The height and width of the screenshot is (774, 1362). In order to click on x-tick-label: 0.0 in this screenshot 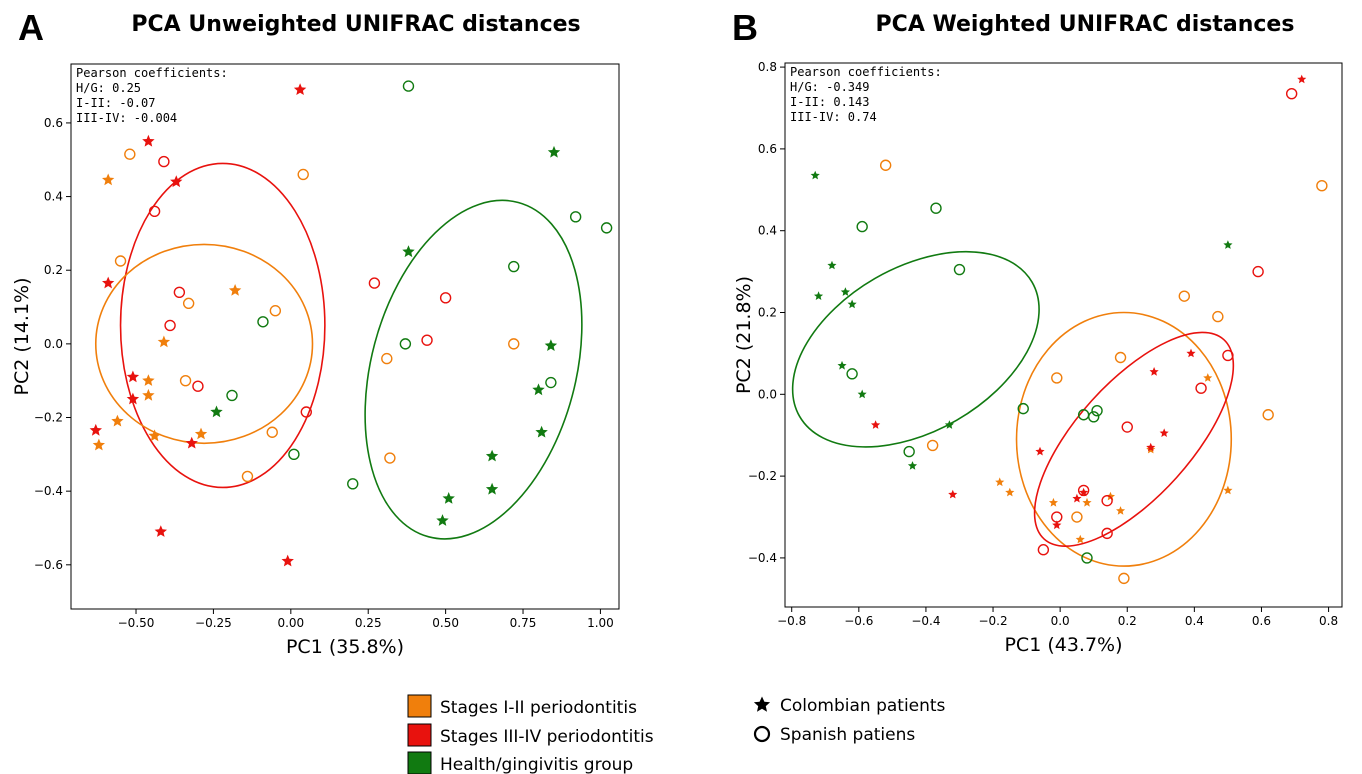, I will do `click(1060, 621)`.